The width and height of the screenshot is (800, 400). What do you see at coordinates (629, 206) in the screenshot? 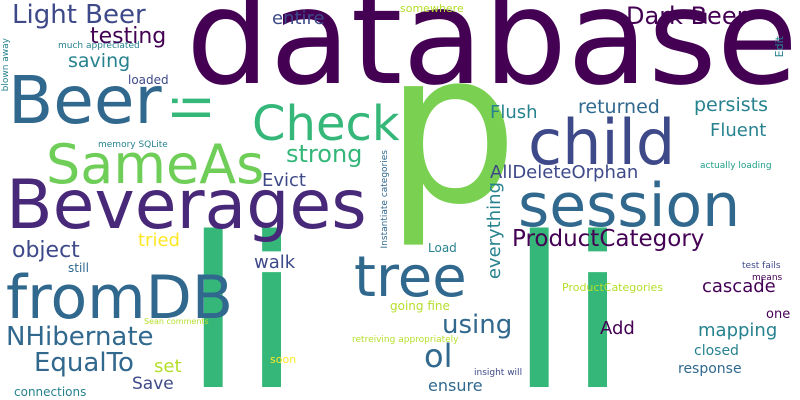
I see `word-session: session` at bounding box center [629, 206].